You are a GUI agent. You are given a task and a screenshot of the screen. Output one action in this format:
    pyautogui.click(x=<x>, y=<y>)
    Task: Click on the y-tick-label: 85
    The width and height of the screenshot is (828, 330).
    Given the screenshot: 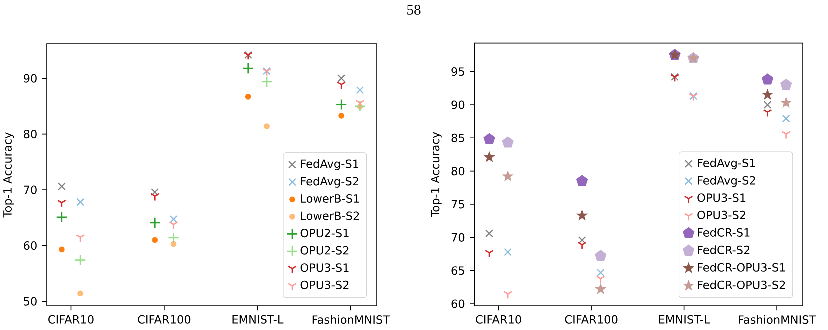 What is the action you would take?
    pyautogui.click(x=458, y=138)
    